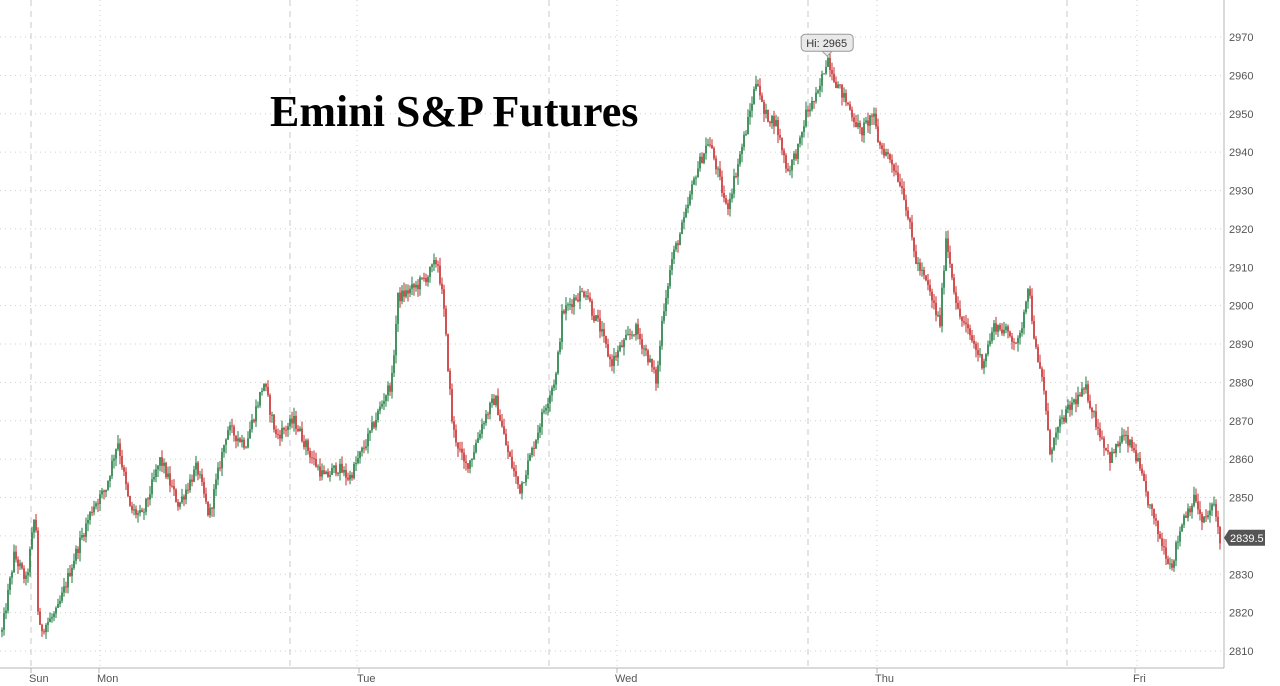 The height and width of the screenshot is (686, 1280). I want to click on chart-annotations: Hi: 2965, so click(827, 45).